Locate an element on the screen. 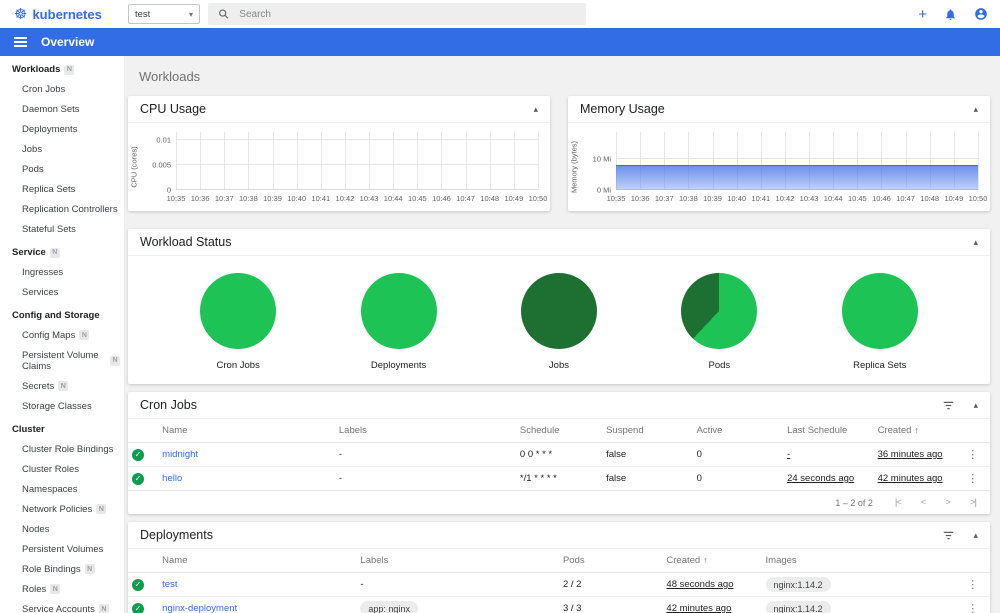  pagination-controls: |< < > >| is located at coordinates (935, 502).